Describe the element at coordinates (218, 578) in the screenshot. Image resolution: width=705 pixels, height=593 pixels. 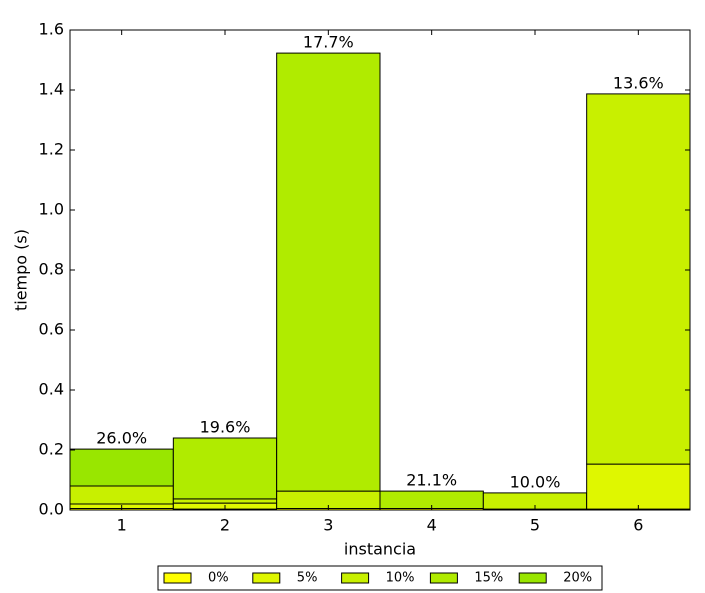
I see `legend-label: 0%` at that location.